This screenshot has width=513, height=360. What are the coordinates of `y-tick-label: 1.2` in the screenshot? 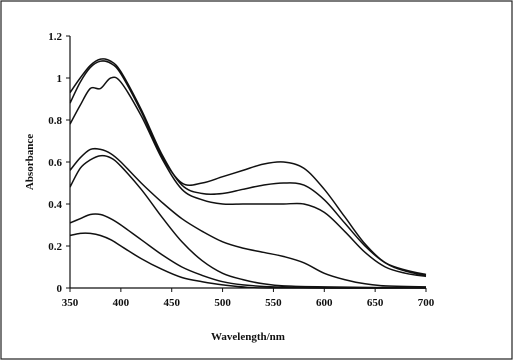 It's located at (55, 37).